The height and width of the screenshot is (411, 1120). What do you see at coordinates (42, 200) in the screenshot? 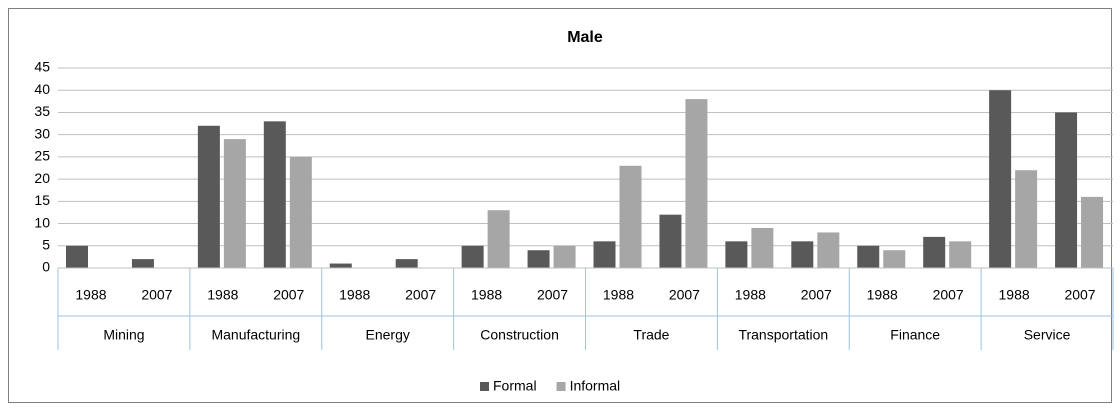
I see `y-tick-label: 15` at bounding box center [42, 200].